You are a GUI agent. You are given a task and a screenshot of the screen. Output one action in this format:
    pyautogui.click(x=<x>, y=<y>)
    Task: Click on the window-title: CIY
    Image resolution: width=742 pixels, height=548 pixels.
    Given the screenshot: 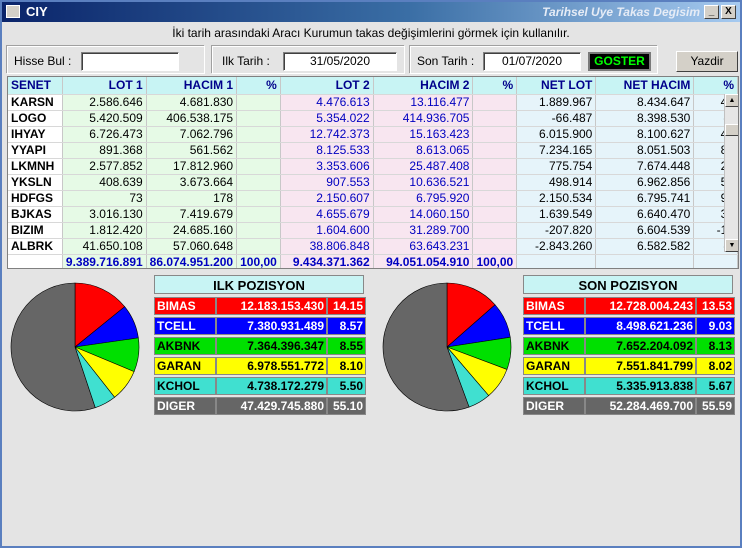 What is the action you would take?
    pyautogui.click(x=37, y=11)
    